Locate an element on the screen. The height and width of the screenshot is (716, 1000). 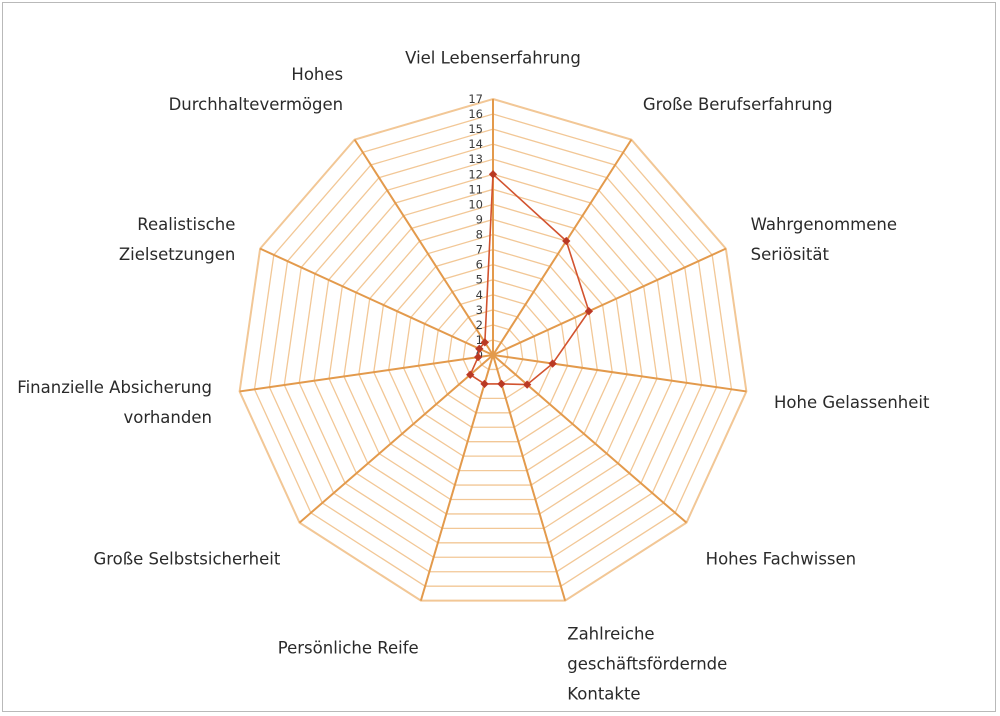
category-label-line: Zielsetzungen is located at coordinates (177, 254).